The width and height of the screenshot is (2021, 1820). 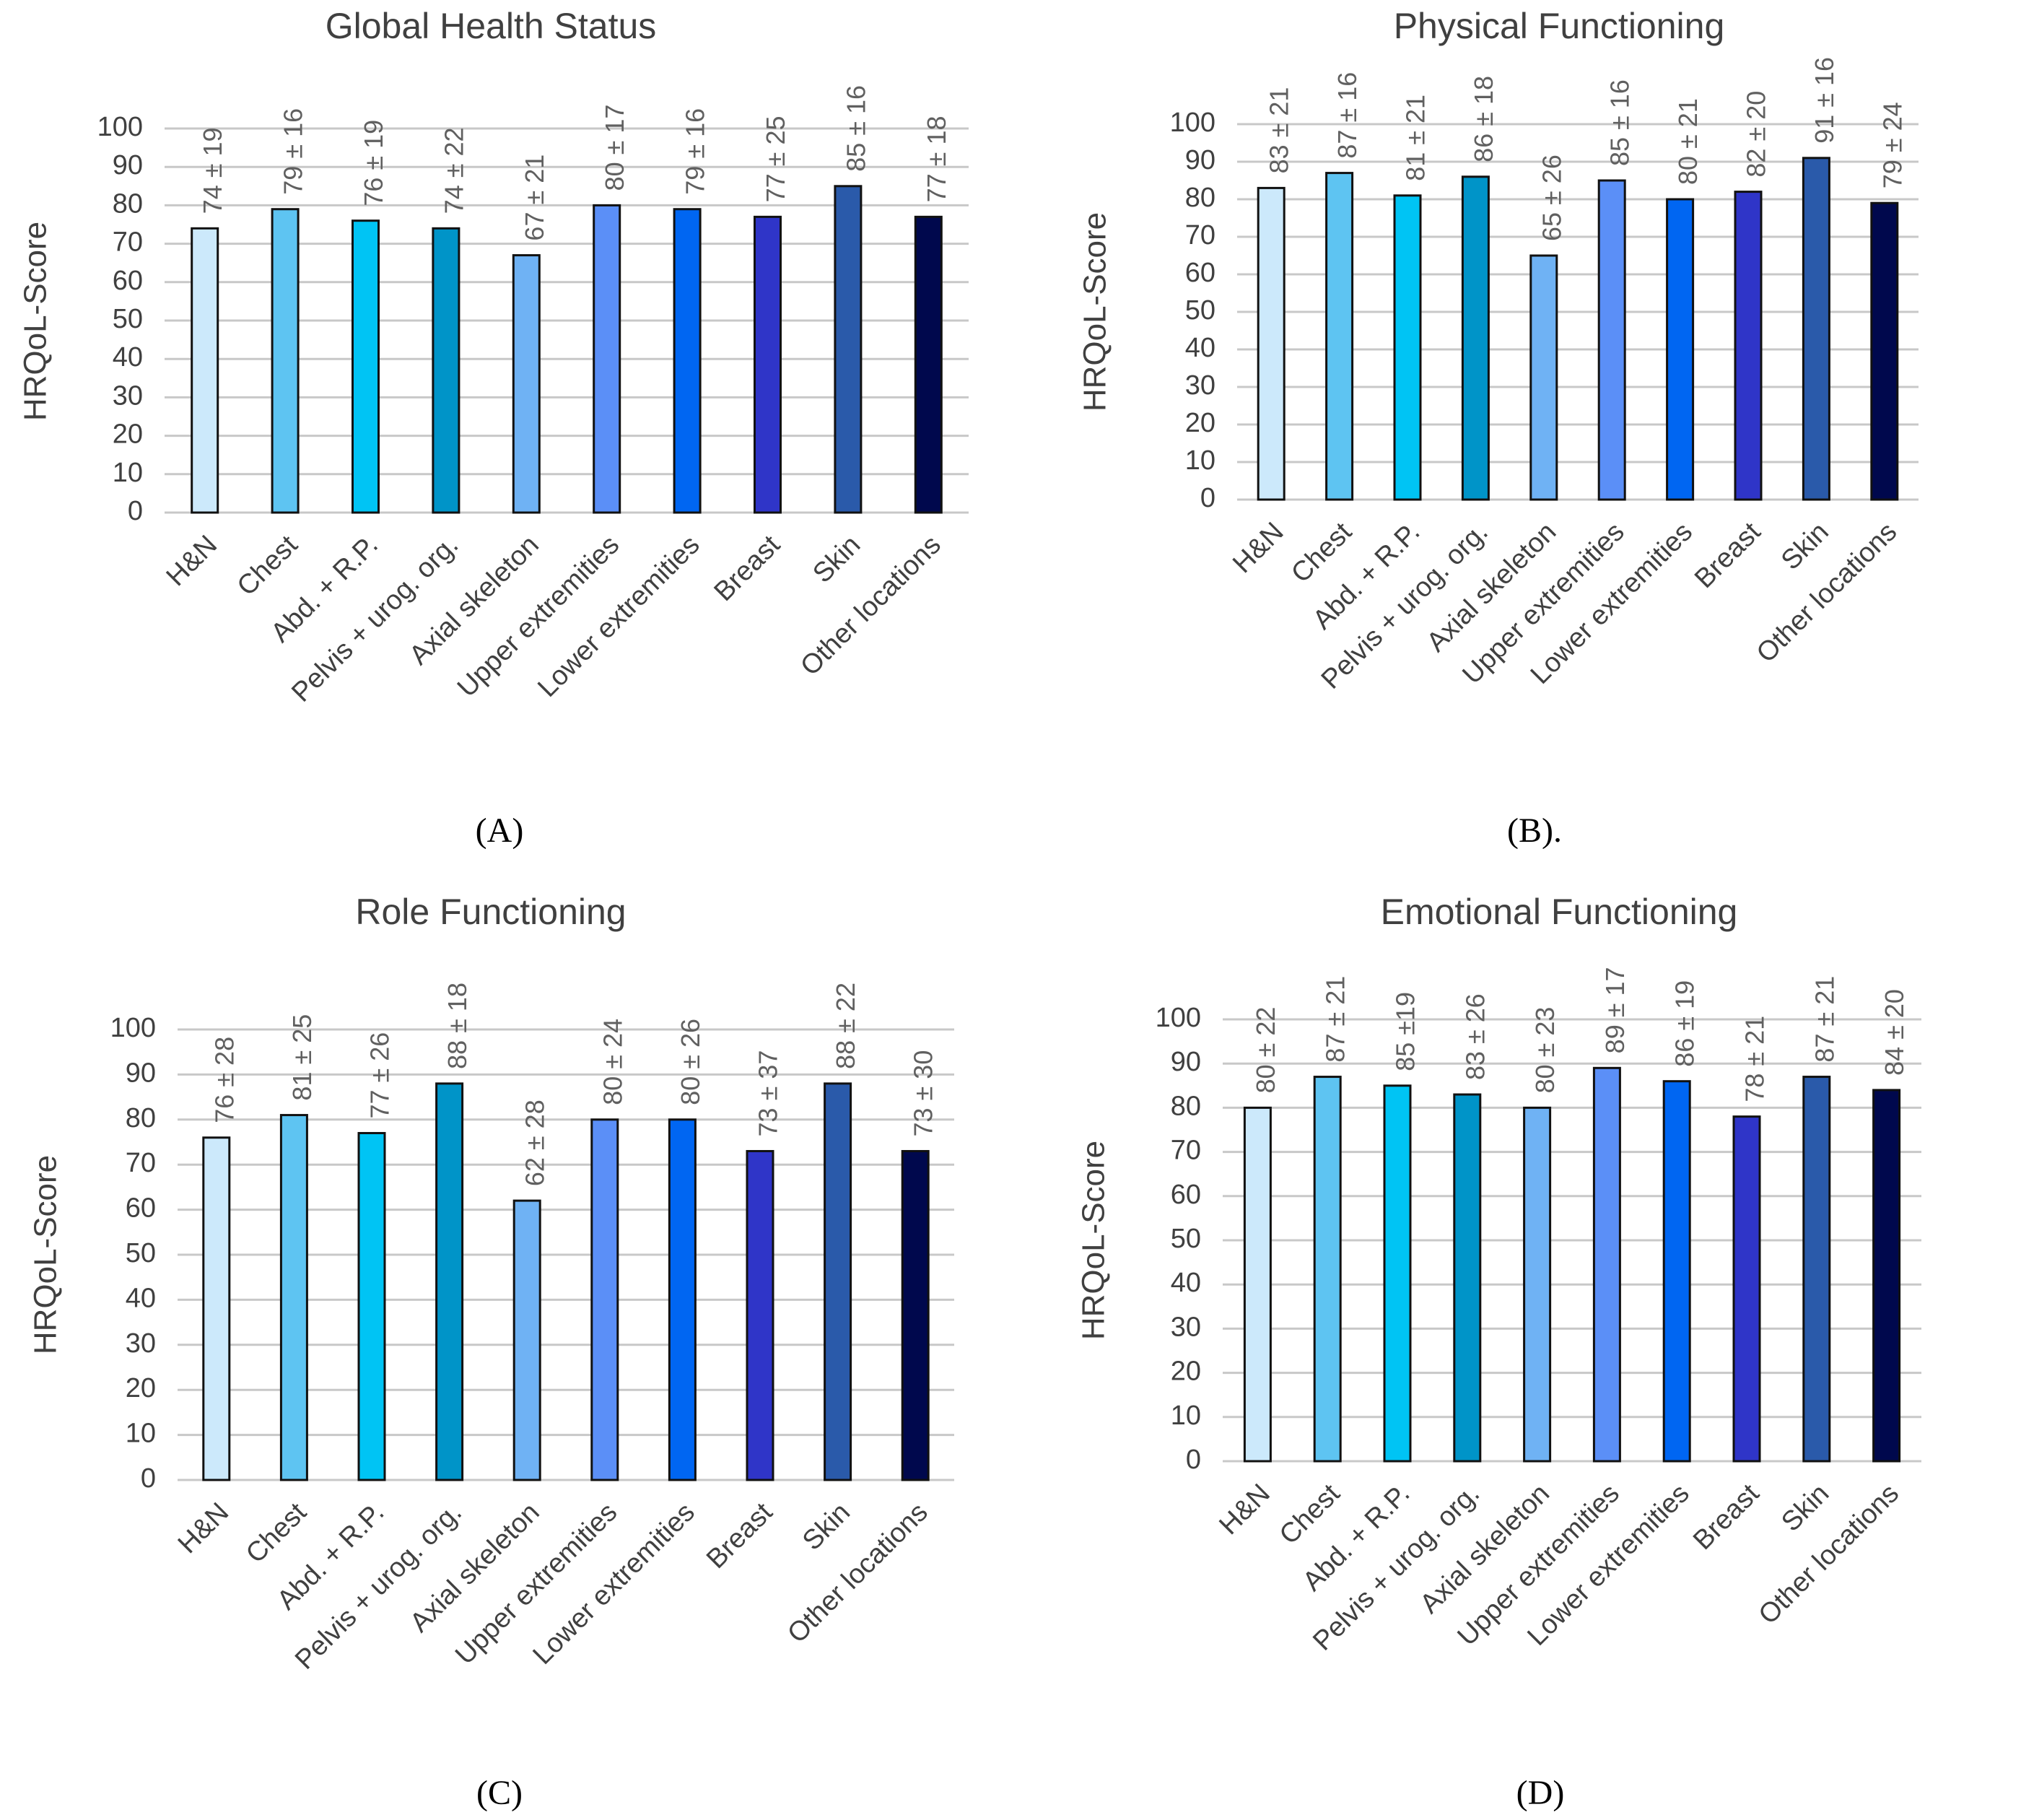 I want to click on panel-label: (A), so click(x=500, y=830).